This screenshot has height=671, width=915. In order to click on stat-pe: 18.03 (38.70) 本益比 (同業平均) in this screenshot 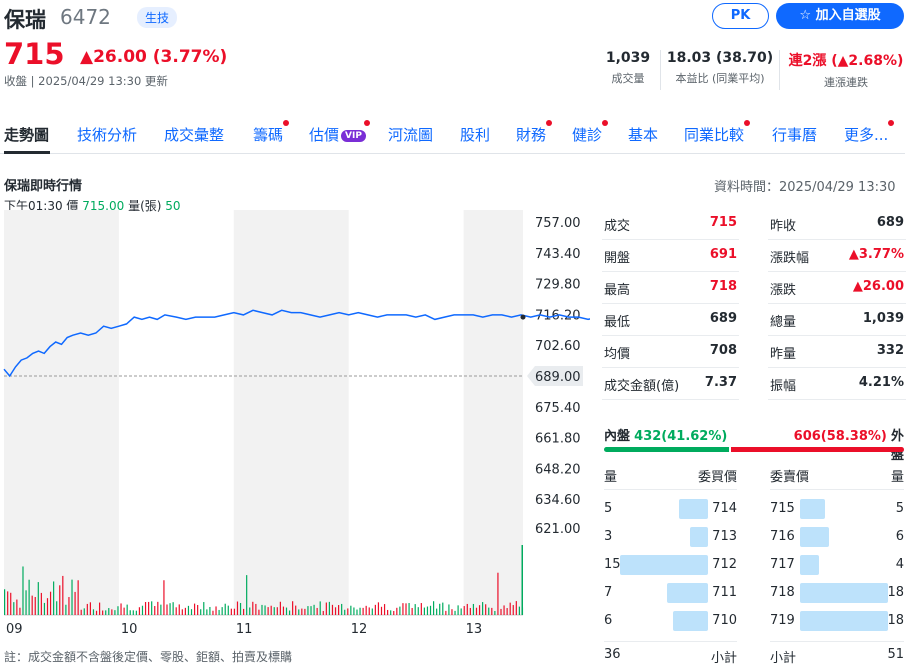, I will do `click(720, 68)`.